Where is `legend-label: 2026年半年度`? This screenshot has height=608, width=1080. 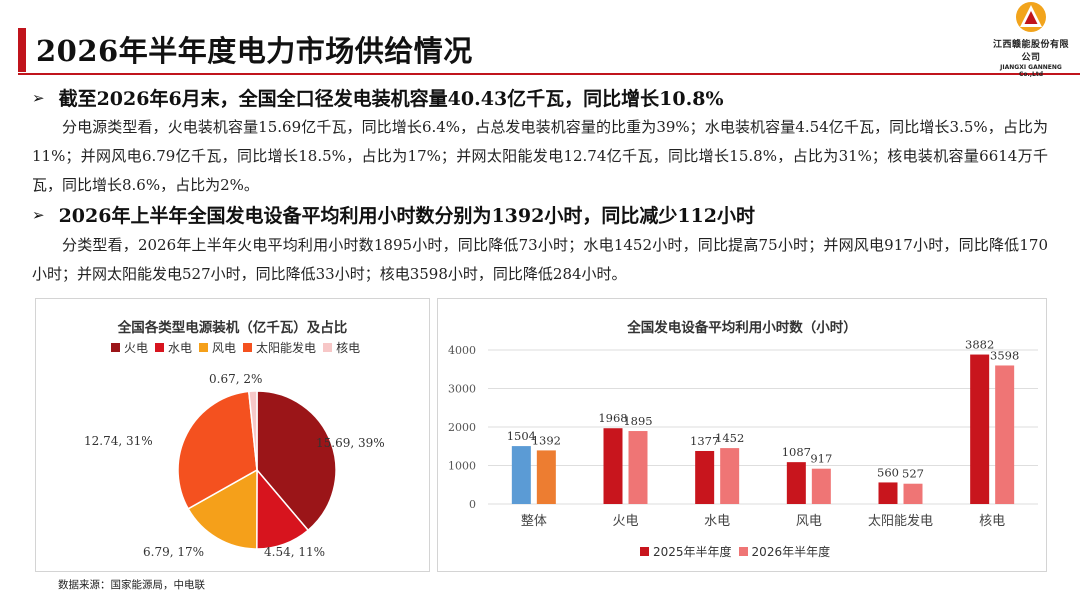
legend-label: 2026年半年度 is located at coordinates (791, 552).